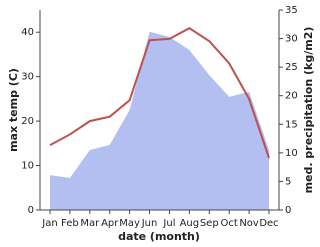 The height and width of the screenshot is (247, 320). I want to click on y-tick-label: 20, so click(27, 121).